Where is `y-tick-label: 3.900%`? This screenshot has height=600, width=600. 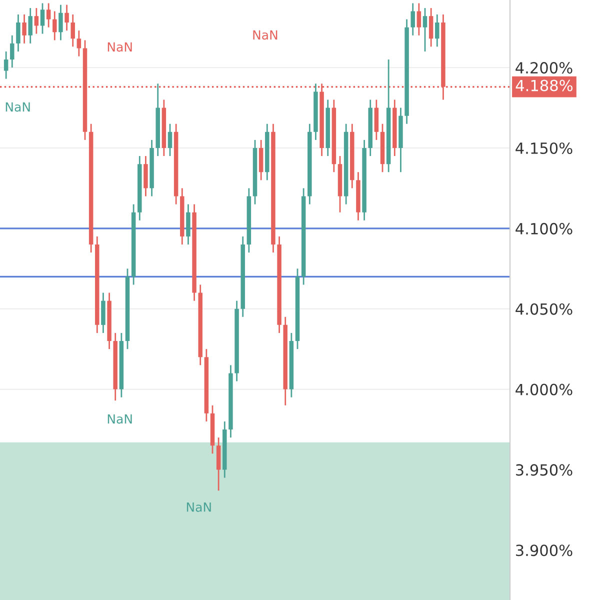 y-tick-label: 3.900% is located at coordinates (544, 550).